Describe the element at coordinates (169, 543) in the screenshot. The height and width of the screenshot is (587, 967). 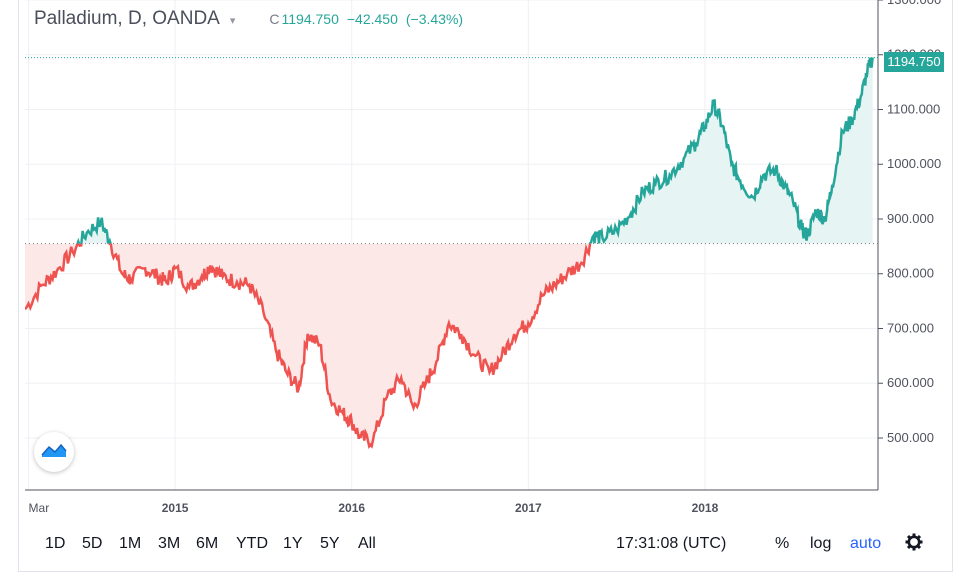
I see `range-3m: 3M` at that location.